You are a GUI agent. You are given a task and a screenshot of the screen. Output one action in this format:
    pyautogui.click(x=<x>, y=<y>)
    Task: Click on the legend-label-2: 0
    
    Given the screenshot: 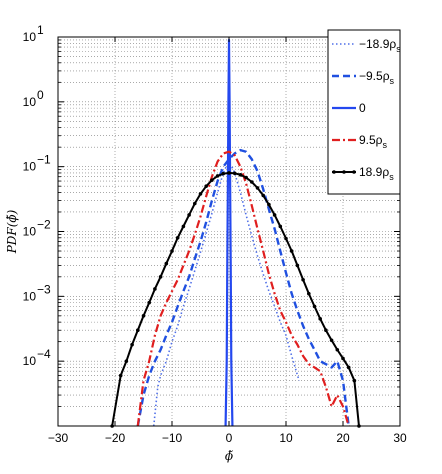 What is the action you would take?
    pyautogui.click(x=362, y=108)
    